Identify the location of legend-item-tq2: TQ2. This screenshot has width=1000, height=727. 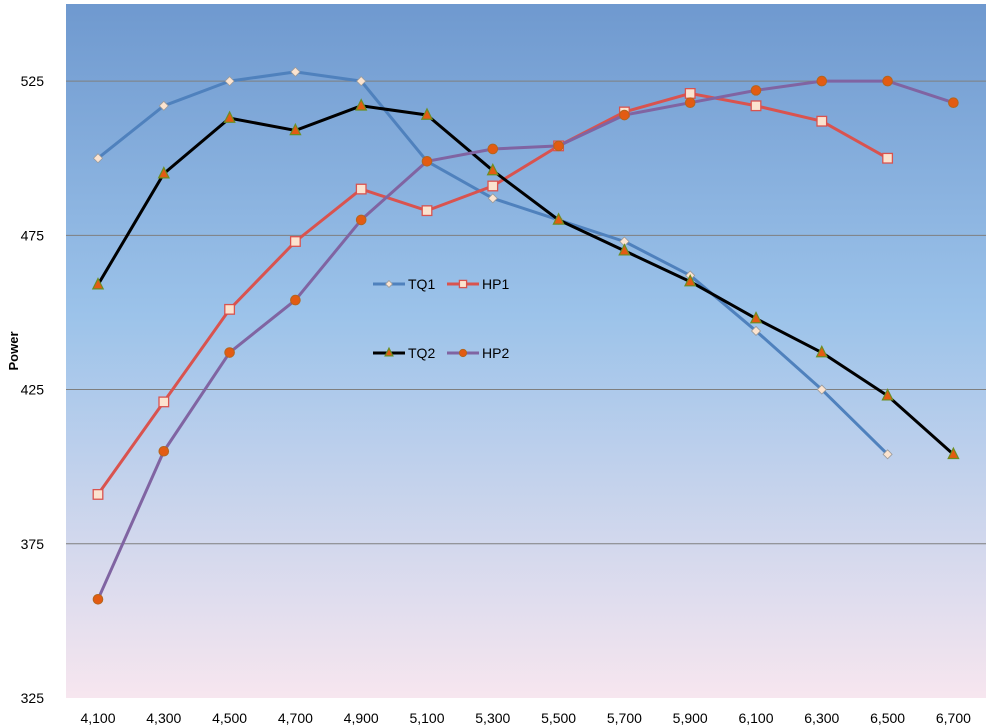
(404, 353).